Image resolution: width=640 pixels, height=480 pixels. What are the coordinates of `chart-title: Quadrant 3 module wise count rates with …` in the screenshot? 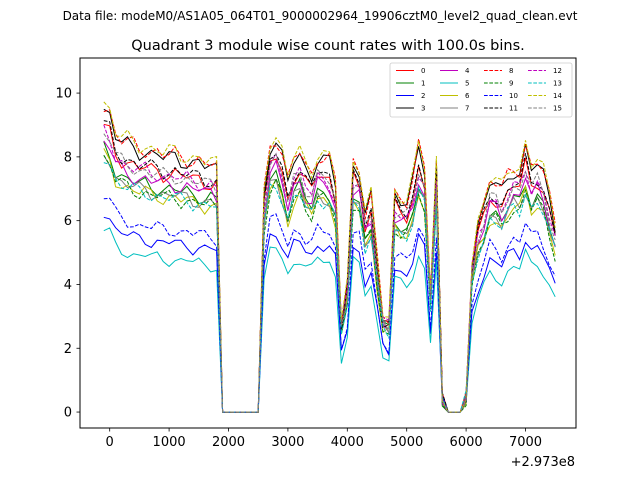 It's located at (328, 46).